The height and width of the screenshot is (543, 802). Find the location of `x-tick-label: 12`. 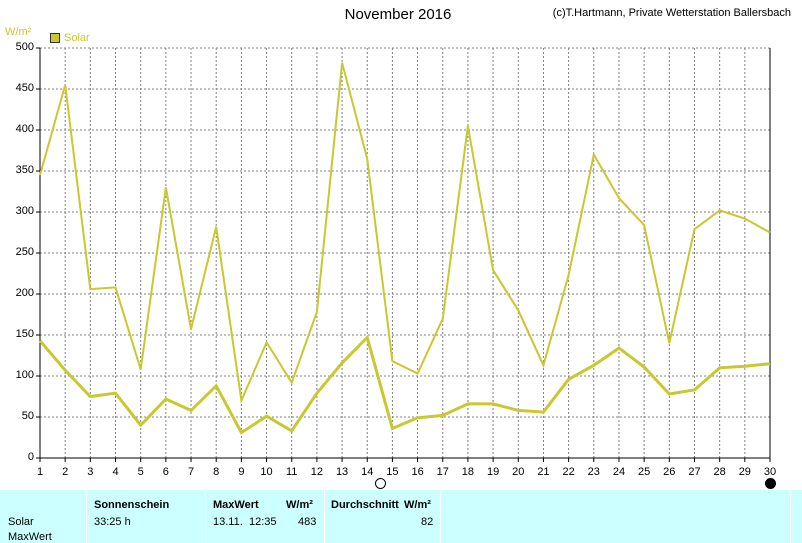

x-tick-label: 12 is located at coordinates (317, 472).